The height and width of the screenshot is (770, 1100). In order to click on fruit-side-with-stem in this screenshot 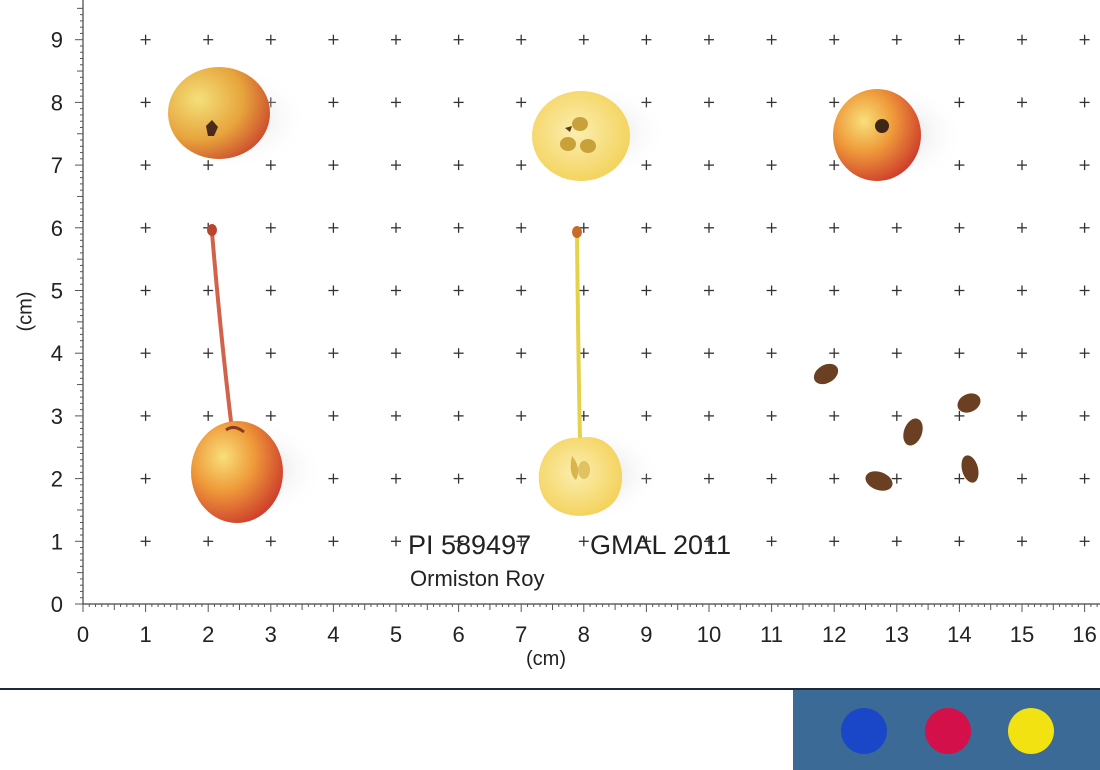, I will do `click(255, 373)`.